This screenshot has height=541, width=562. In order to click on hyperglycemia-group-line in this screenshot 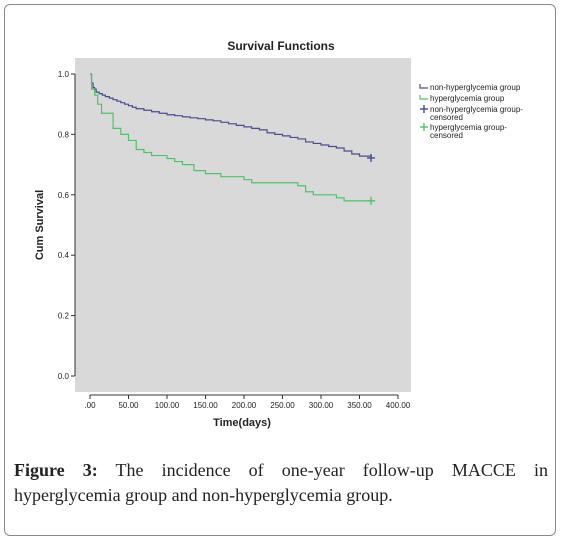, I will do `click(231, 137)`.